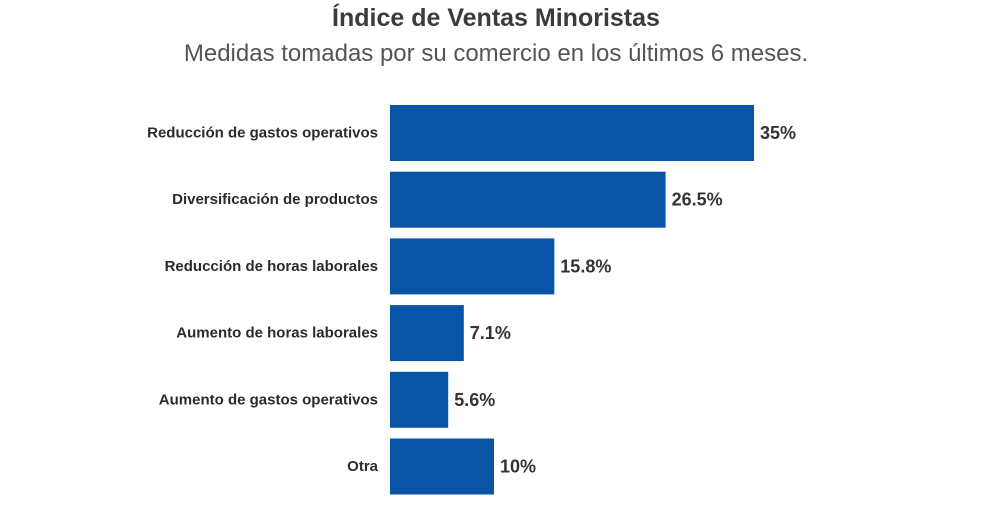 This screenshot has width=992, height=531. What do you see at coordinates (275, 199) in the screenshot?
I see `category-label-1: Diversificación de productos` at bounding box center [275, 199].